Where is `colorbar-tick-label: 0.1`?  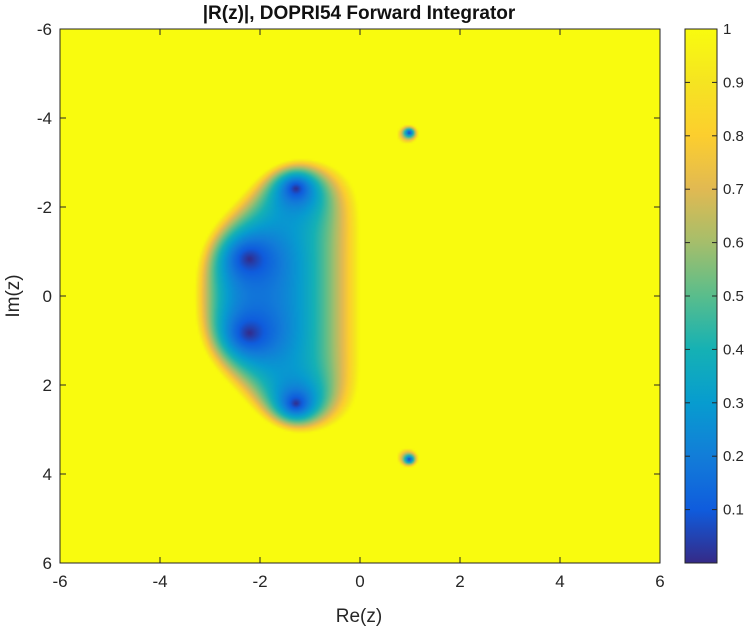 colorbar-tick-label: 0.1 is located at coordinates (733, 510).